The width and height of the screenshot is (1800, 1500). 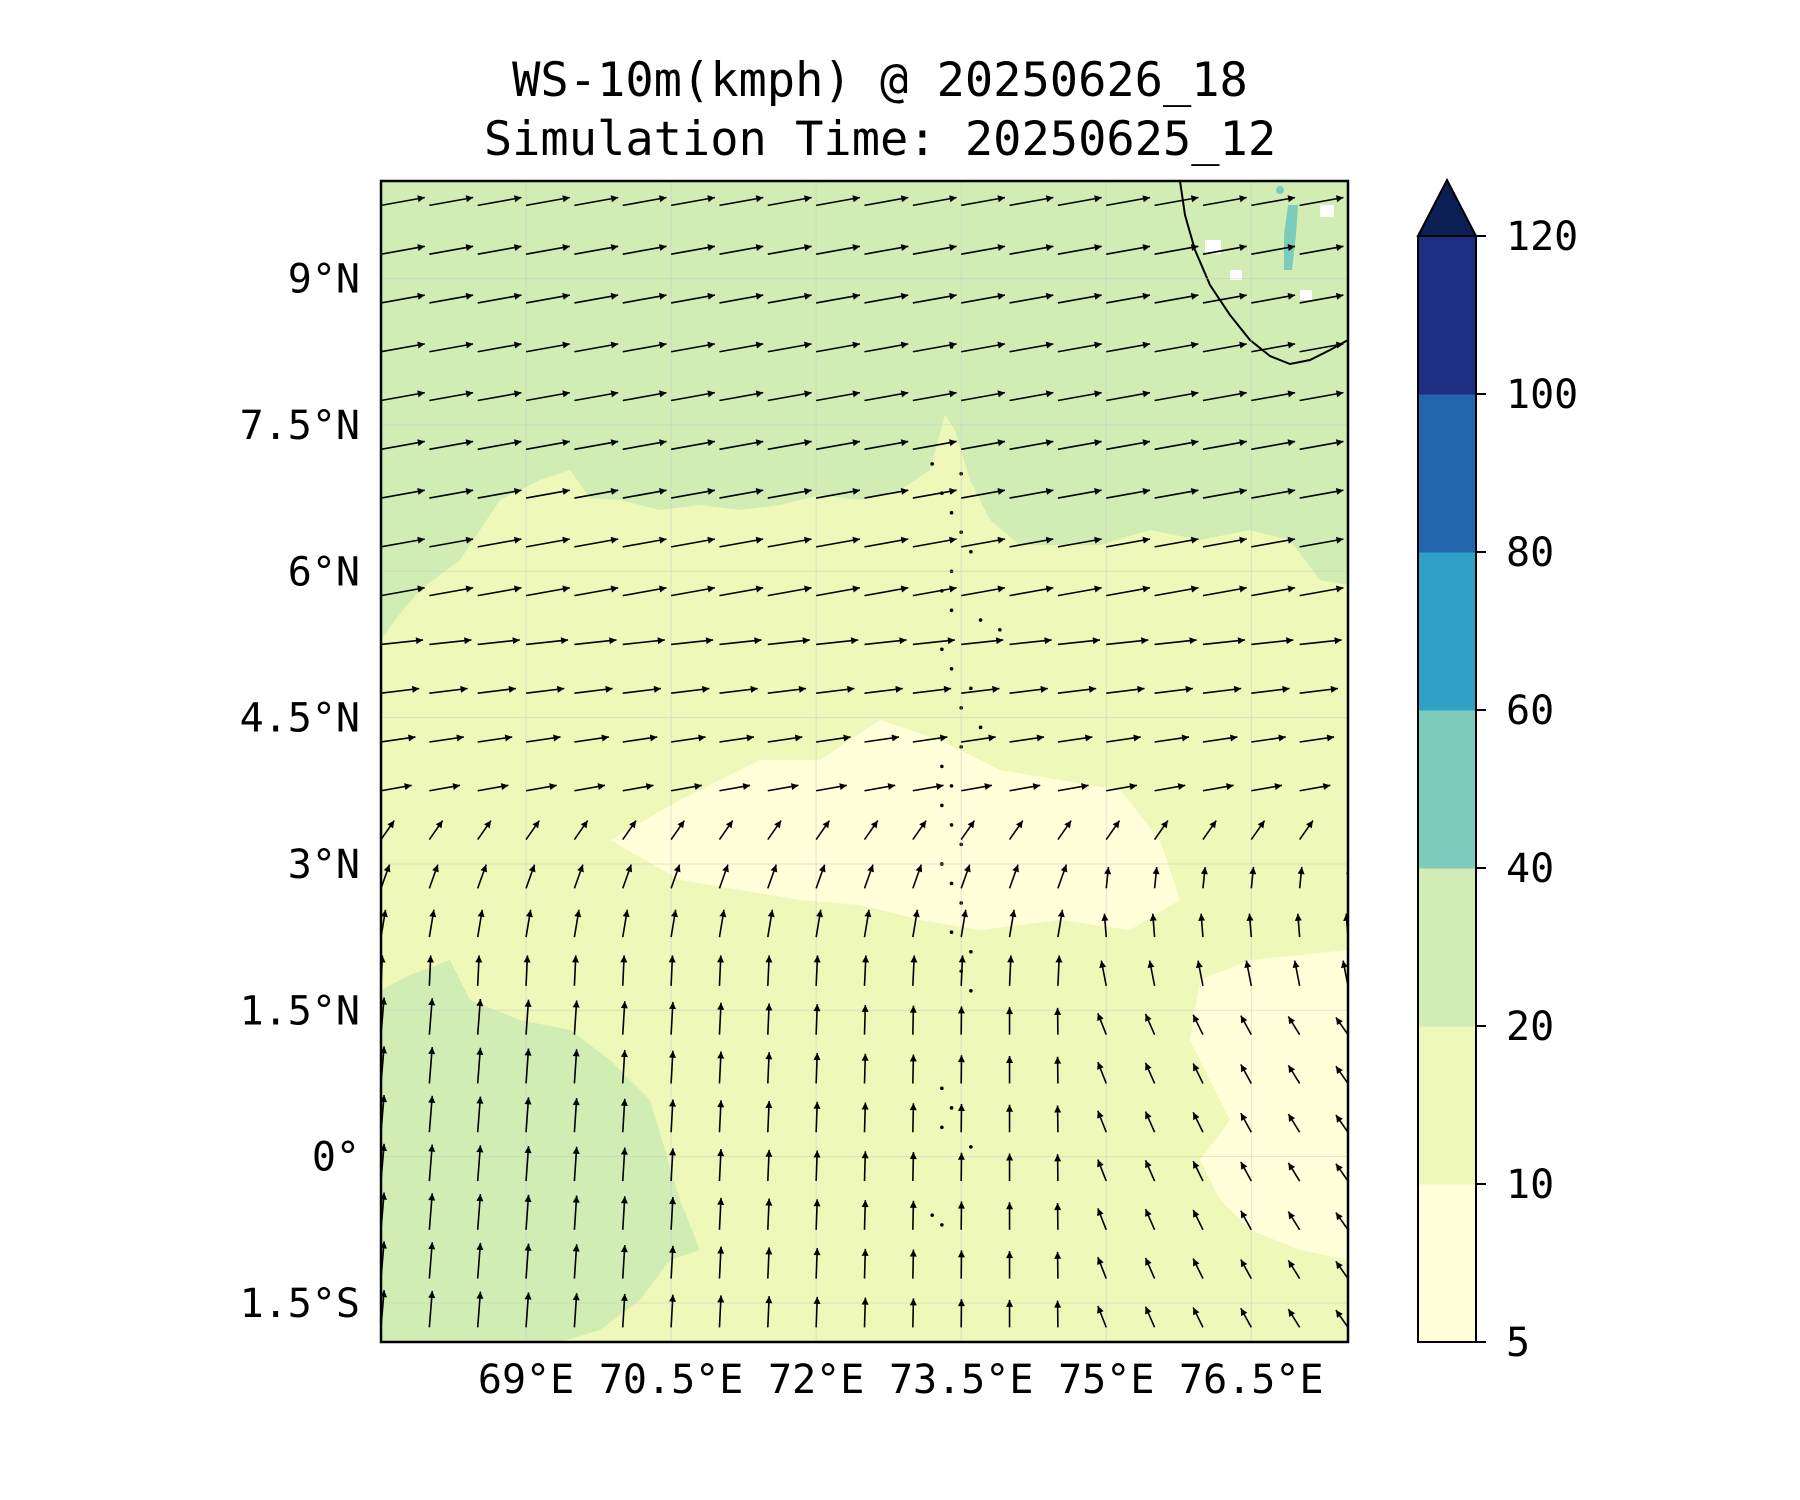 I want to click on lat-tick-label: 9°N, so click(x=324, y=280).